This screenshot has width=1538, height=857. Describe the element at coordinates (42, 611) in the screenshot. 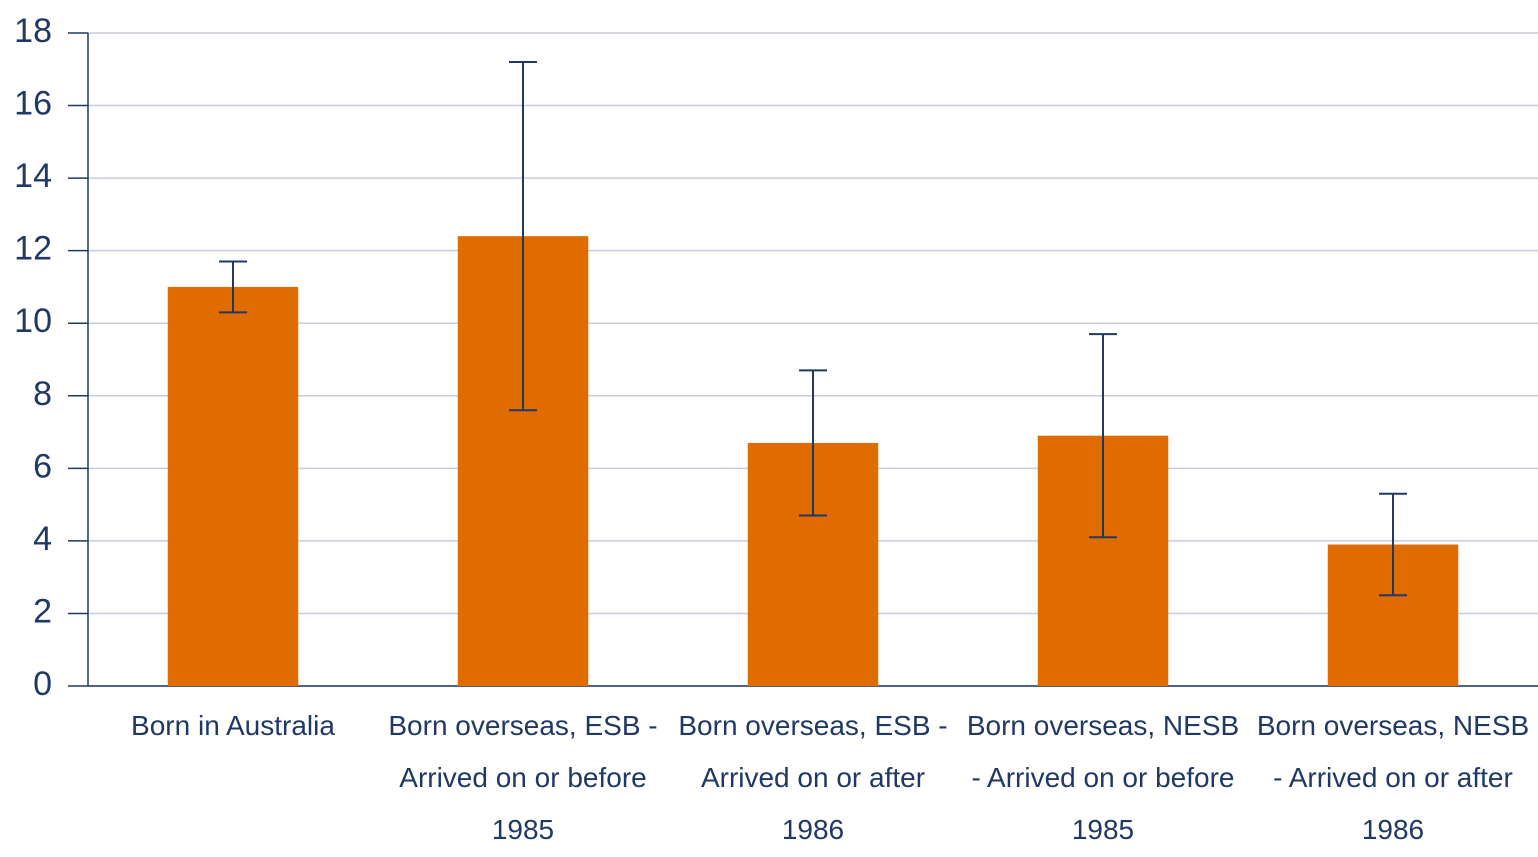

I see `y-tick-label: 2` at that location.